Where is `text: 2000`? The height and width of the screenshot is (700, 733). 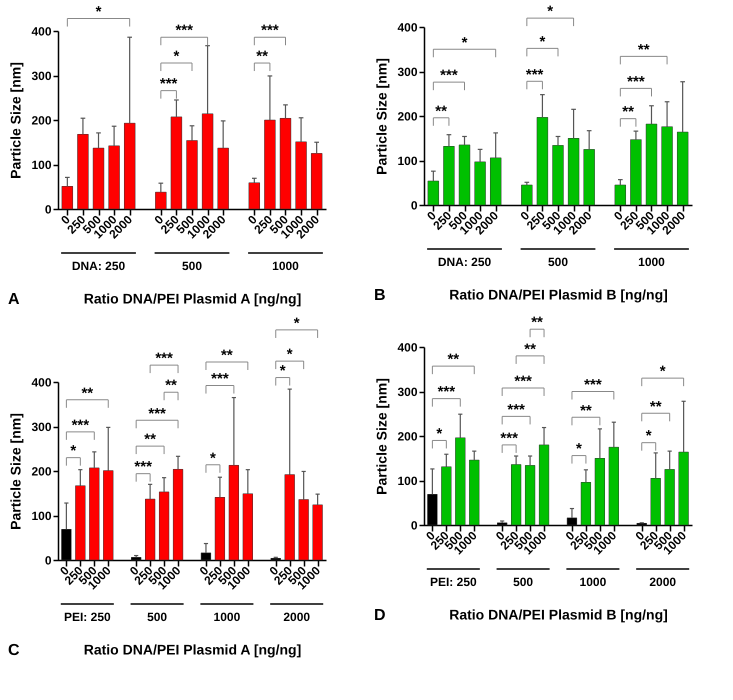
text: 2000 is located at coordinates (296, 617).